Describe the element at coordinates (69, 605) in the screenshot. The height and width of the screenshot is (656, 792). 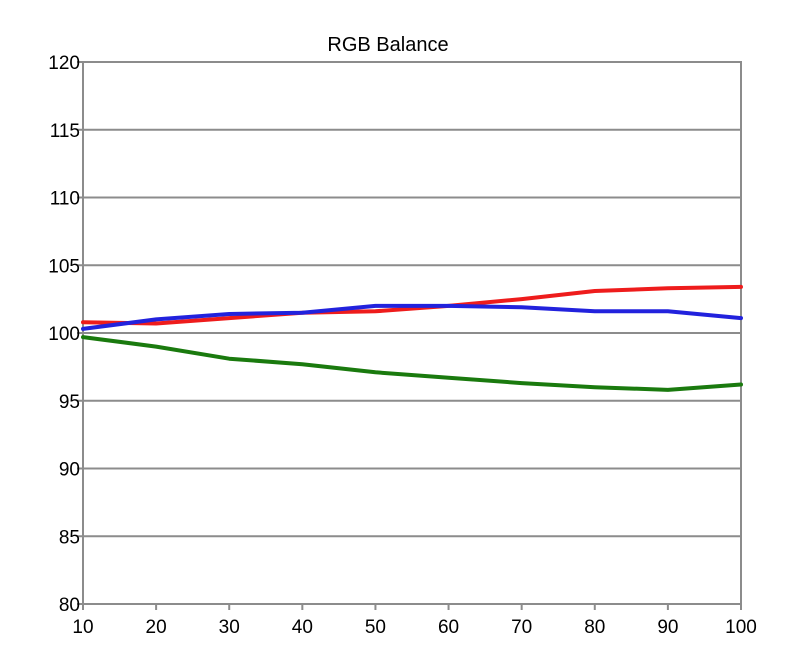
I see `y-tick-label: 80` at that location.